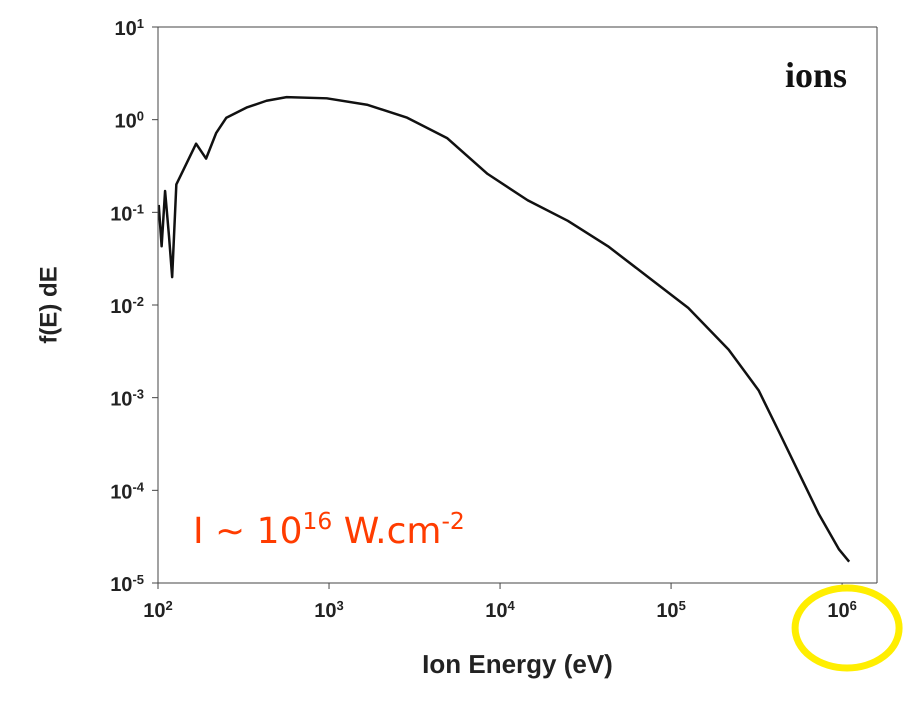 The height and width of the screenshot is (711, 920). What do you see at coordinates (129, 28) in the screenshot?
I see `y-tick-label: 10$^{1}$` at bounding box center [129, 28].